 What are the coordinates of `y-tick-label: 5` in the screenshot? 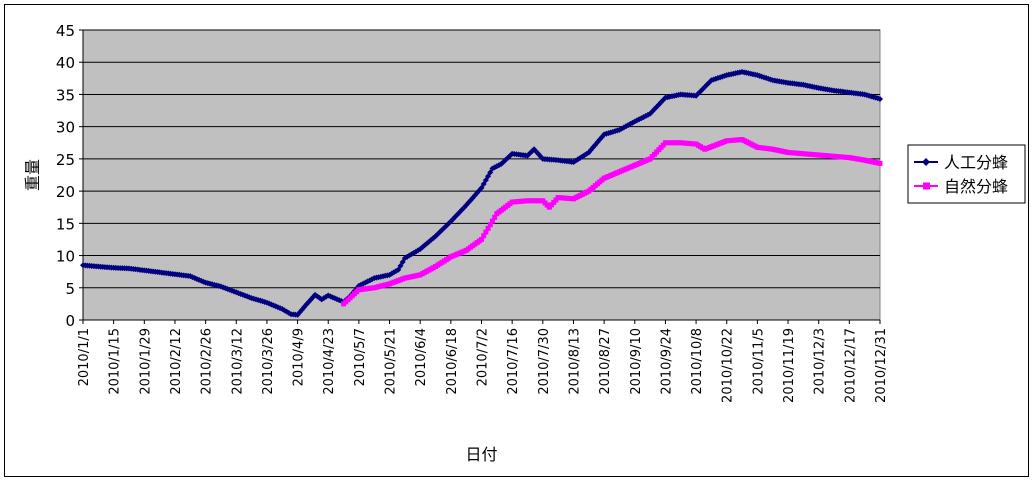 It's located at (70, 289).